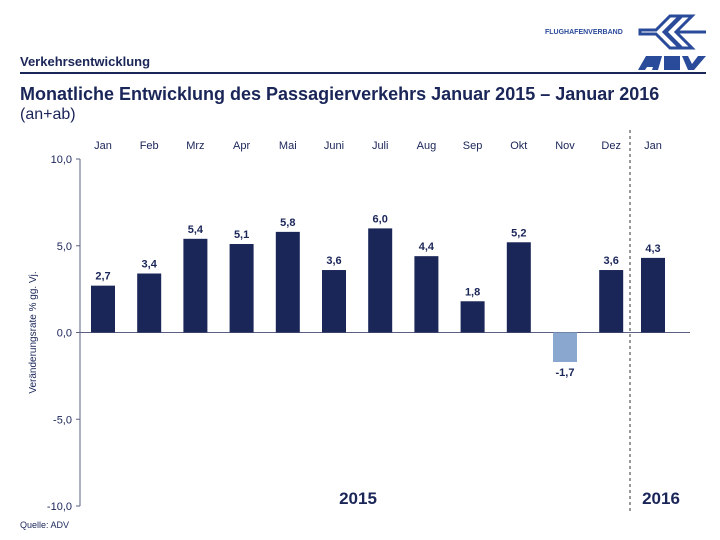  What do you see at coordinates (195, 146) in the screenshot?
I see `x-tick-label: Mrz` at bounding box center [195, 146].